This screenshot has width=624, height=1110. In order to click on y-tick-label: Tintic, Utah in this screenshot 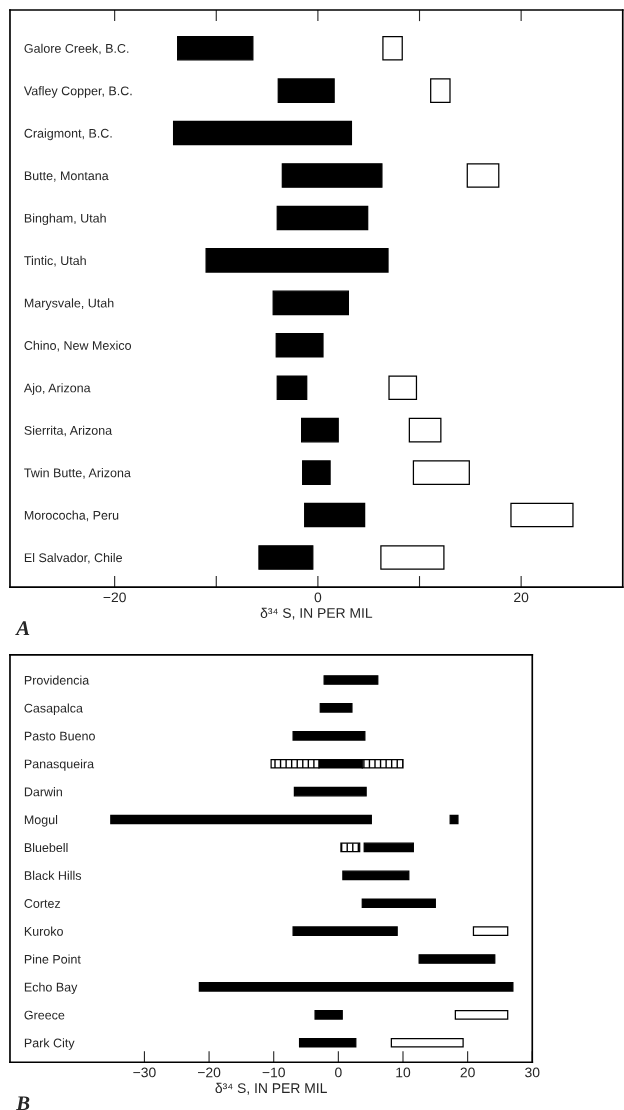, I will do `click(55, 261)`.